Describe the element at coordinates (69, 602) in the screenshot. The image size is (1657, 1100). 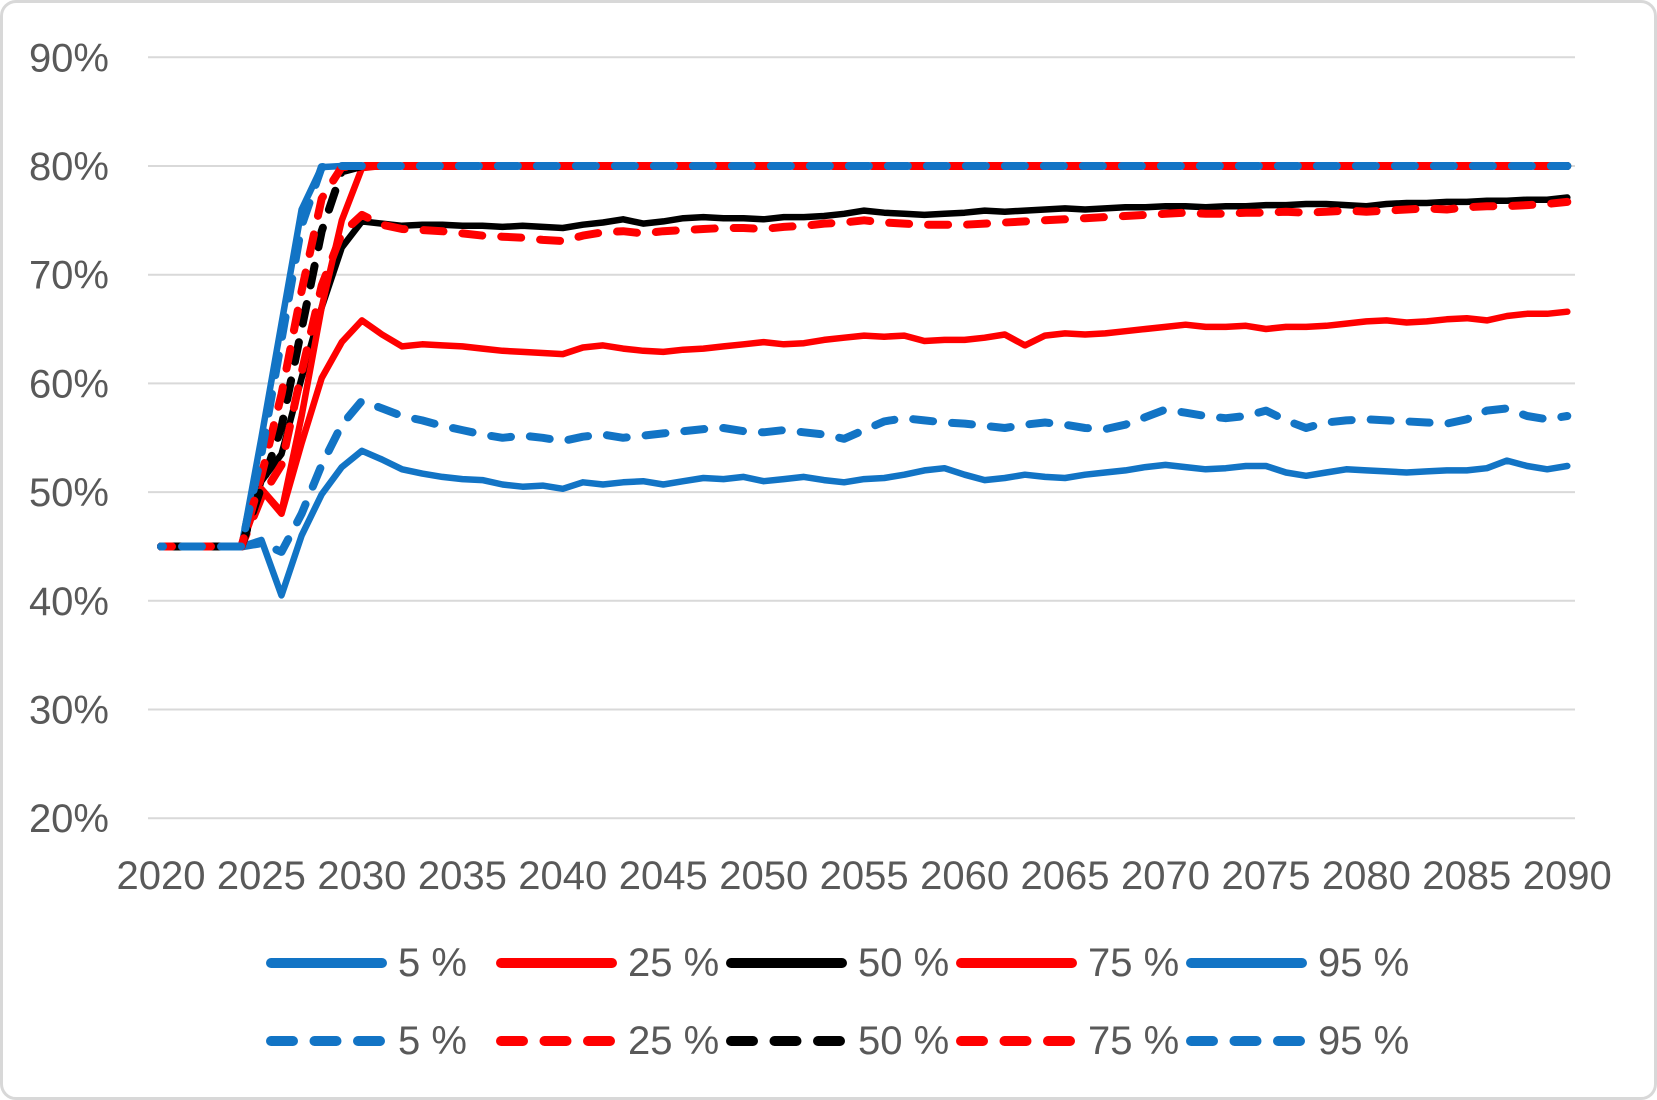
I see `y-axis-tick-label: 40%` at that location.